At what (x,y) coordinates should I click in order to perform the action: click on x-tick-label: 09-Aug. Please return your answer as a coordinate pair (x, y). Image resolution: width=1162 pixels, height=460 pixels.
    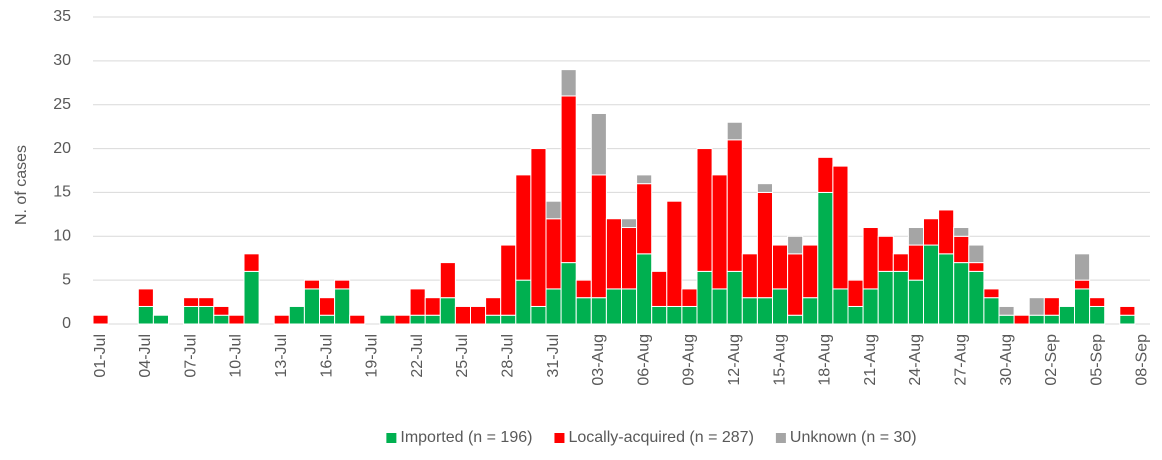
    Looking at the image, I should click on (689, 360).